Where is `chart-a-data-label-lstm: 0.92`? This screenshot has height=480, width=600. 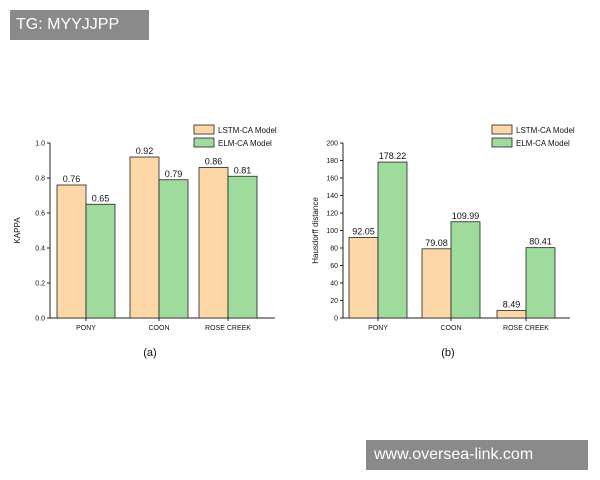
chart-a-data-label-lstm: 0.92 is located at coordinates (145, 151).